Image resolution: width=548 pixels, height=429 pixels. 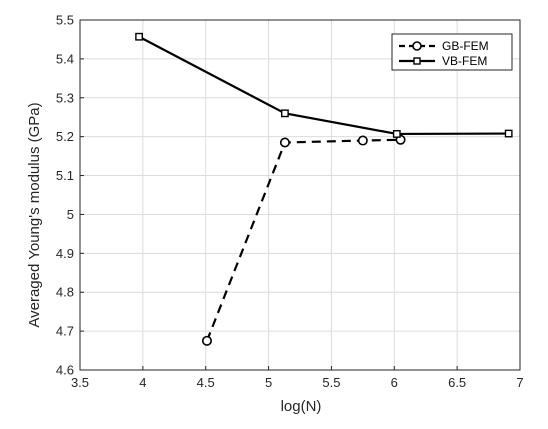 I want to click on x-tick-label: 4.5, so click(x=206, y=382).